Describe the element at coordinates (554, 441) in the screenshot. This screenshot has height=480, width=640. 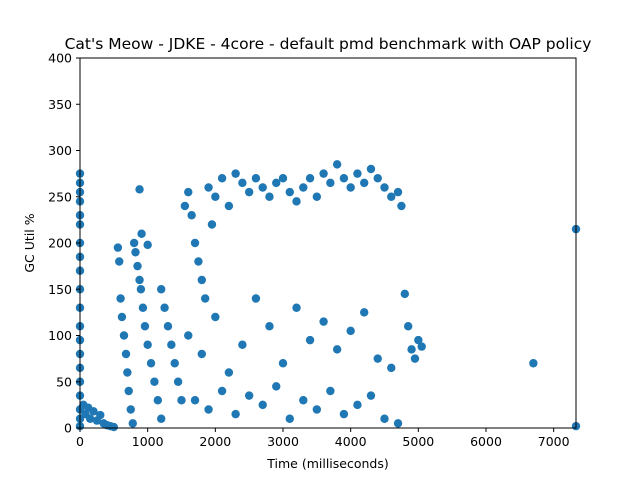
I see `x-tick-label: 7000` at that location.